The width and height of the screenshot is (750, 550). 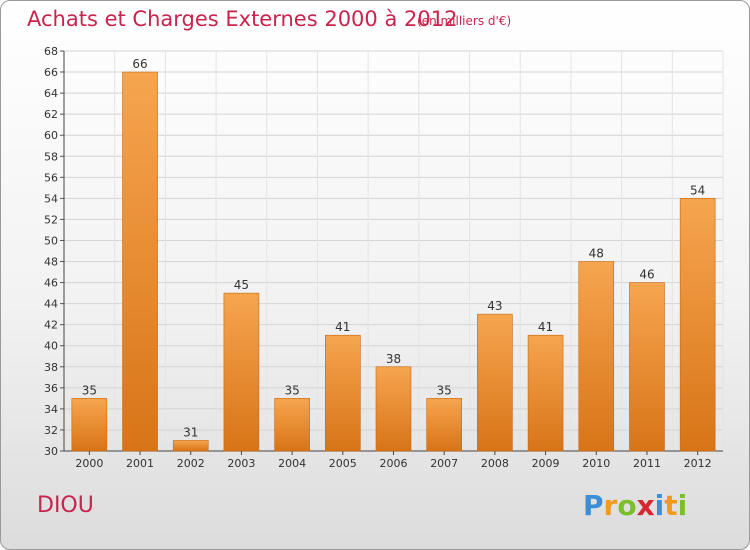 What do you see at coordinates (645, 505) in the screenshot?
I see `logo-letter: x` at bounding box center [645, 505].